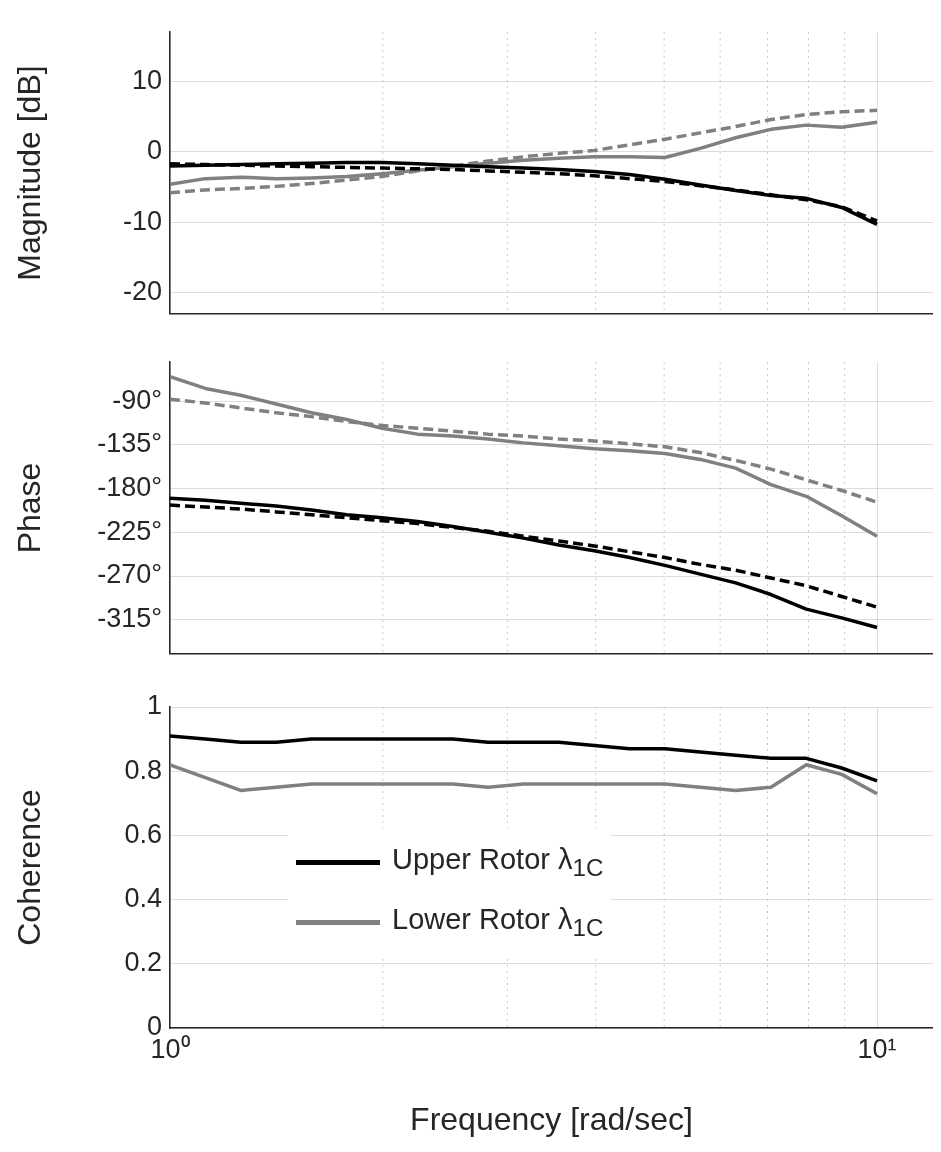  I want to click on y-axis-title: Coherence, so click(29, 867).